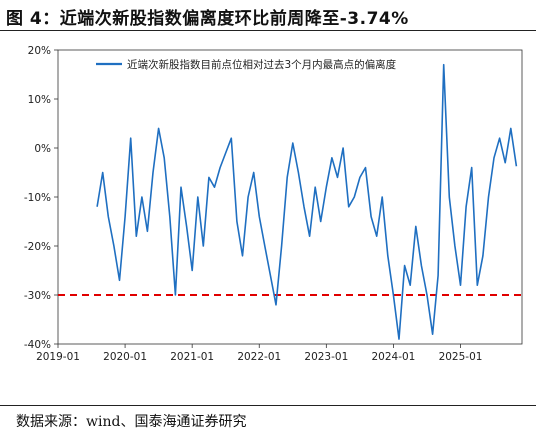 Image resolution: width=536 pixels, height=437 pixels. What do you see at coordinates (42, 149) in the screenshot?
I see `y-tick-label: 0%` at bounding box center [42, 149].